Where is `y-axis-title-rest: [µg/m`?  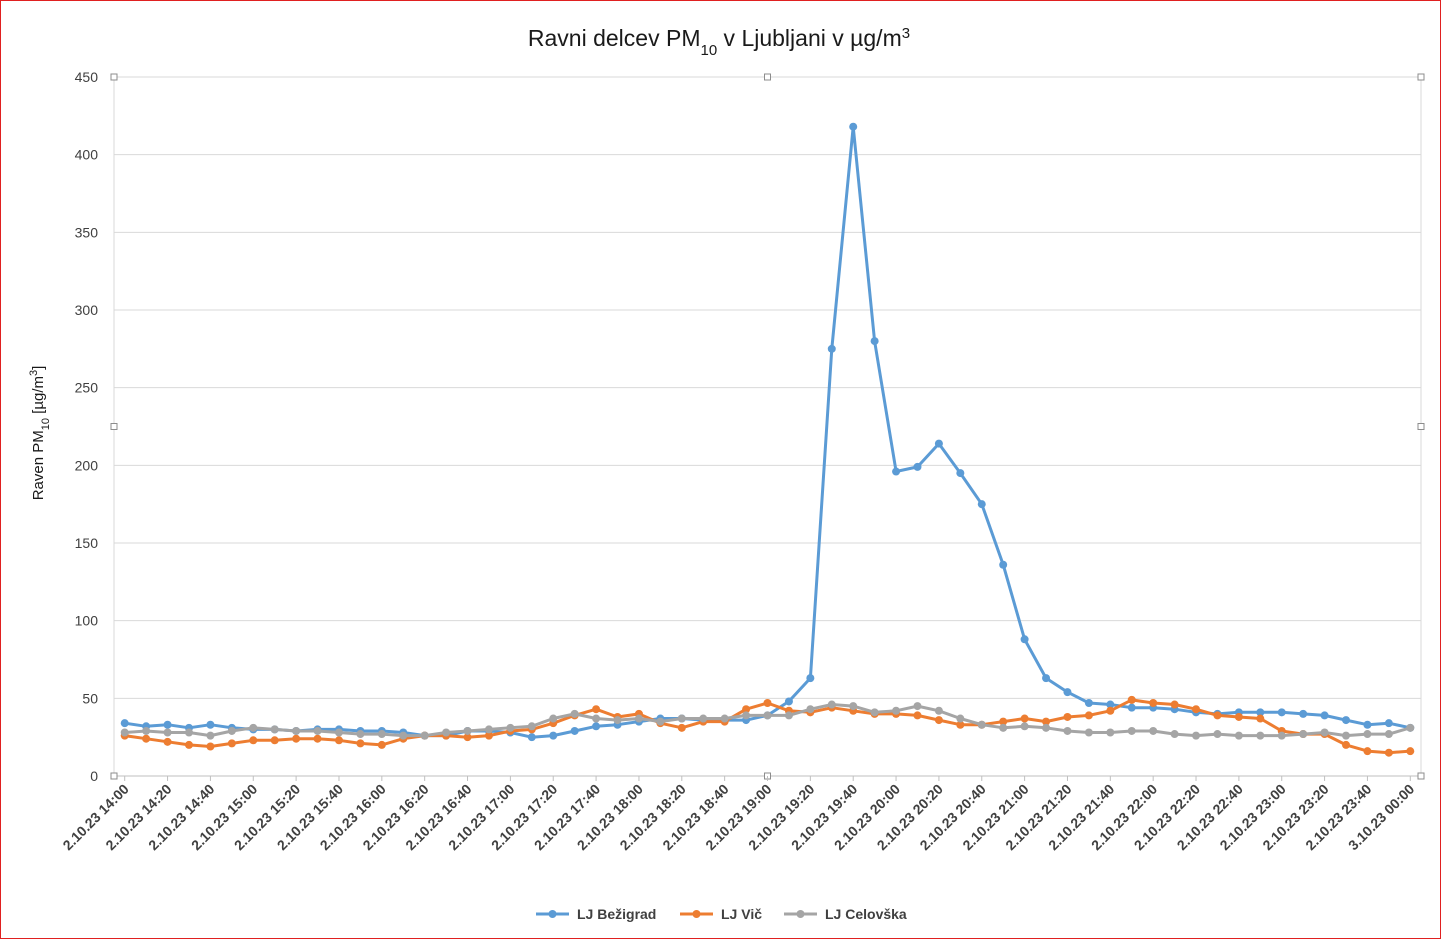
y-axis-title-rest: [µg/m is located at coordinates (38, 397).